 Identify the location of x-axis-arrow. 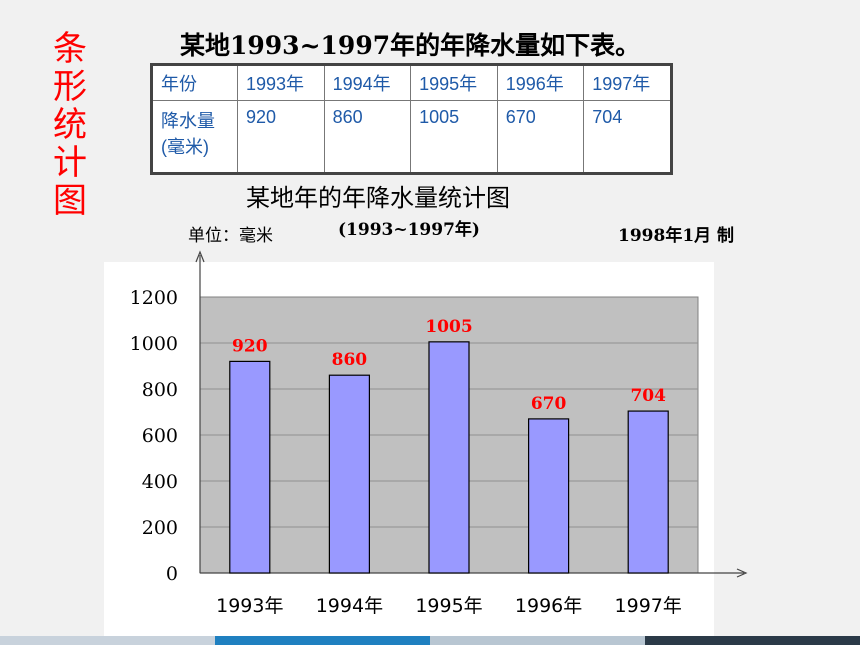
(742, 573).